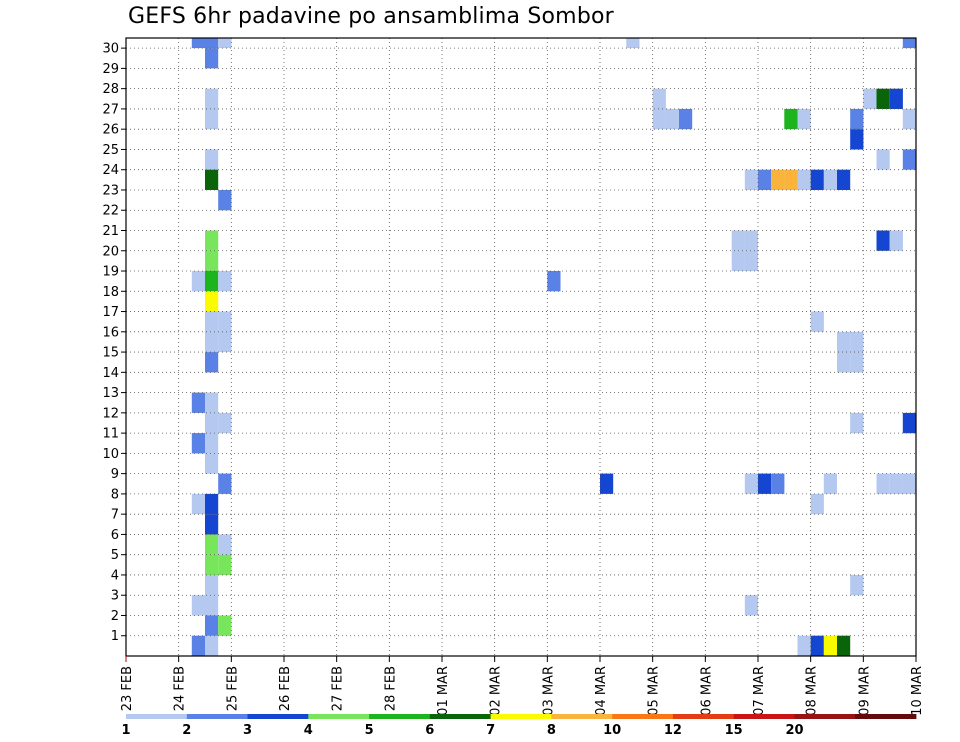  I want to click on y-tick-label: 30, so click(110, 49).